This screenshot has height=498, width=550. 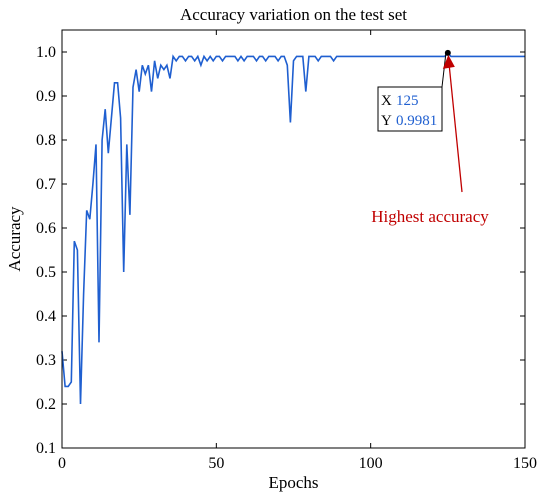 What do you see at coordinates (46, 52) in the screenshot?
I see `y-tick-label: 1.0` at bounding box center [46, 52].